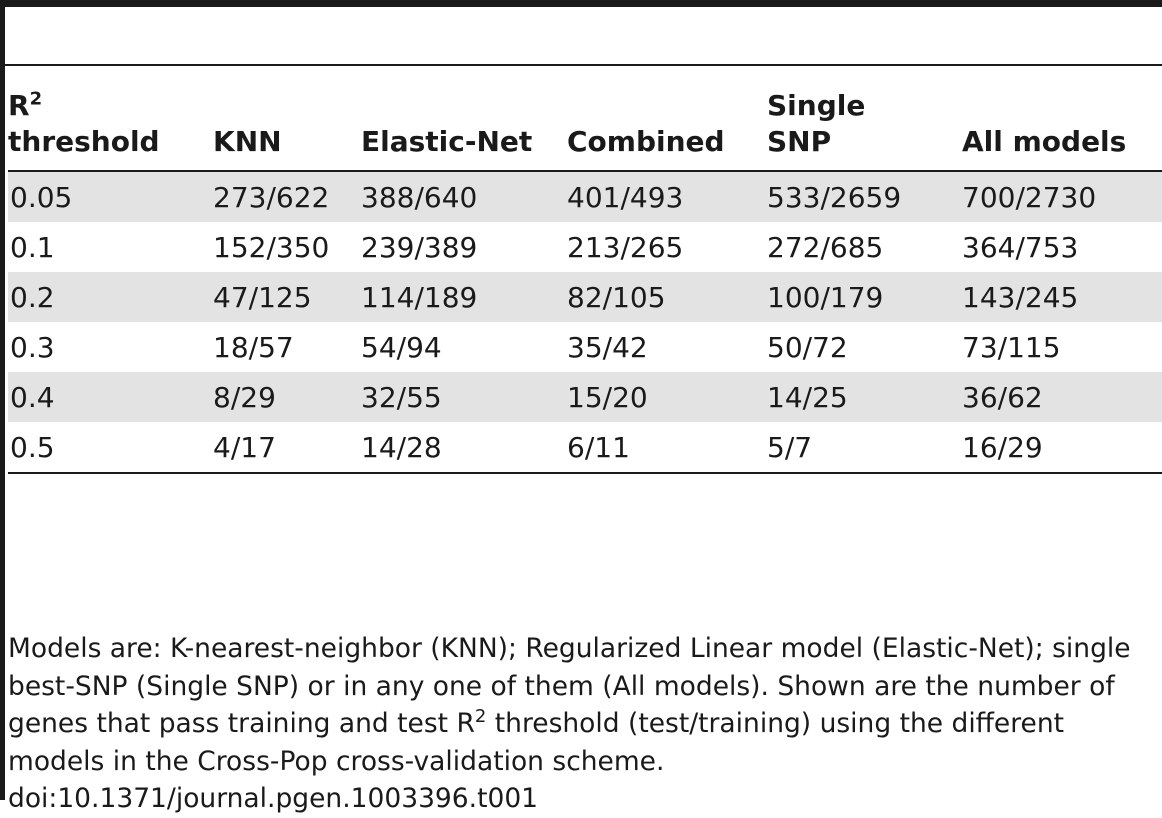  I want to click on header-threshold-rest: threshold, so click(84, 141).